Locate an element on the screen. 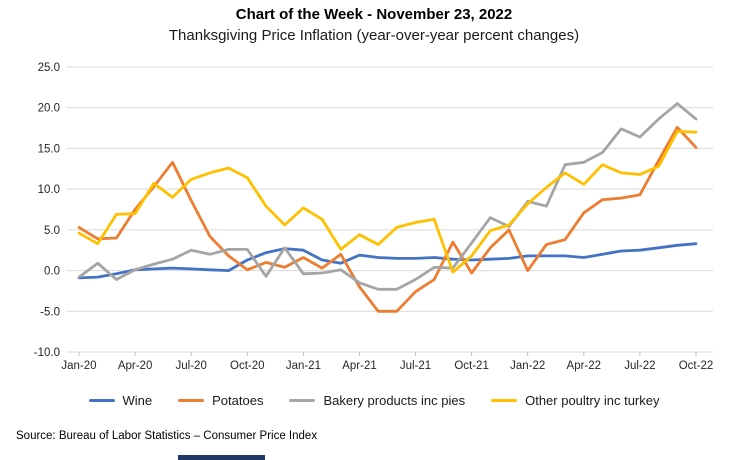 The height and width of the screenshot is (460, 748). svg-text: Jan-22 is located at coordinates (527, 366).